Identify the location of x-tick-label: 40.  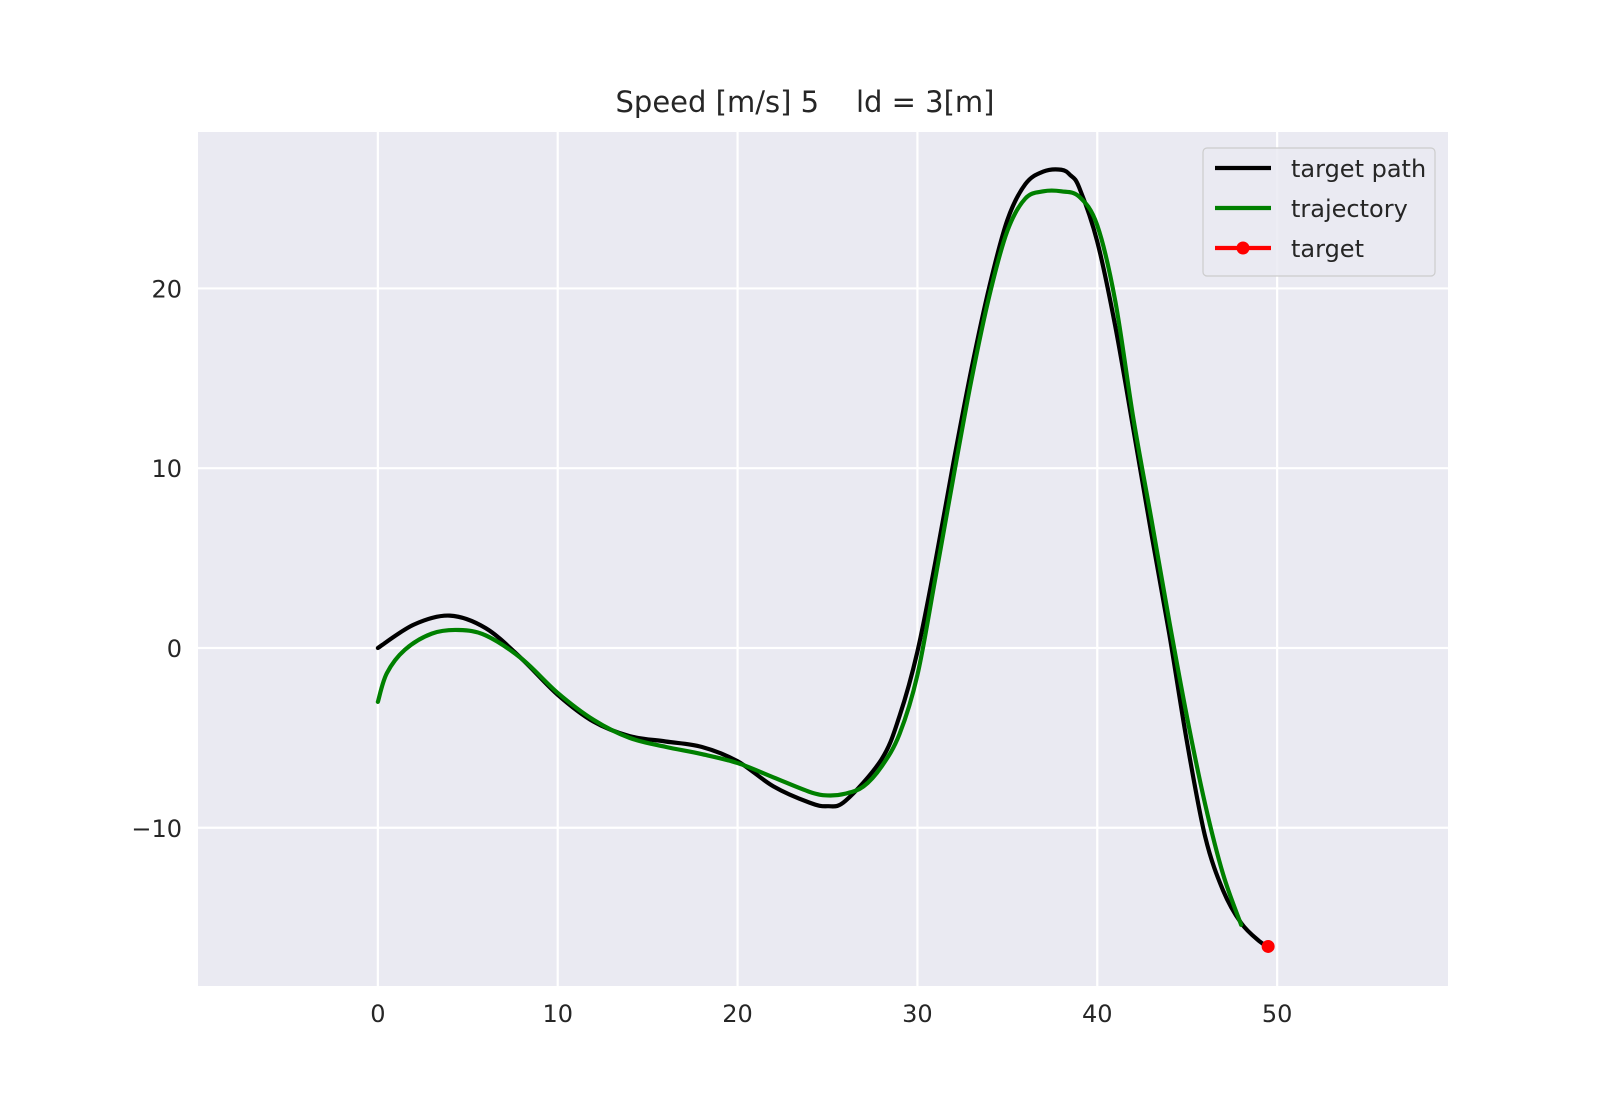
(1097, 1014).